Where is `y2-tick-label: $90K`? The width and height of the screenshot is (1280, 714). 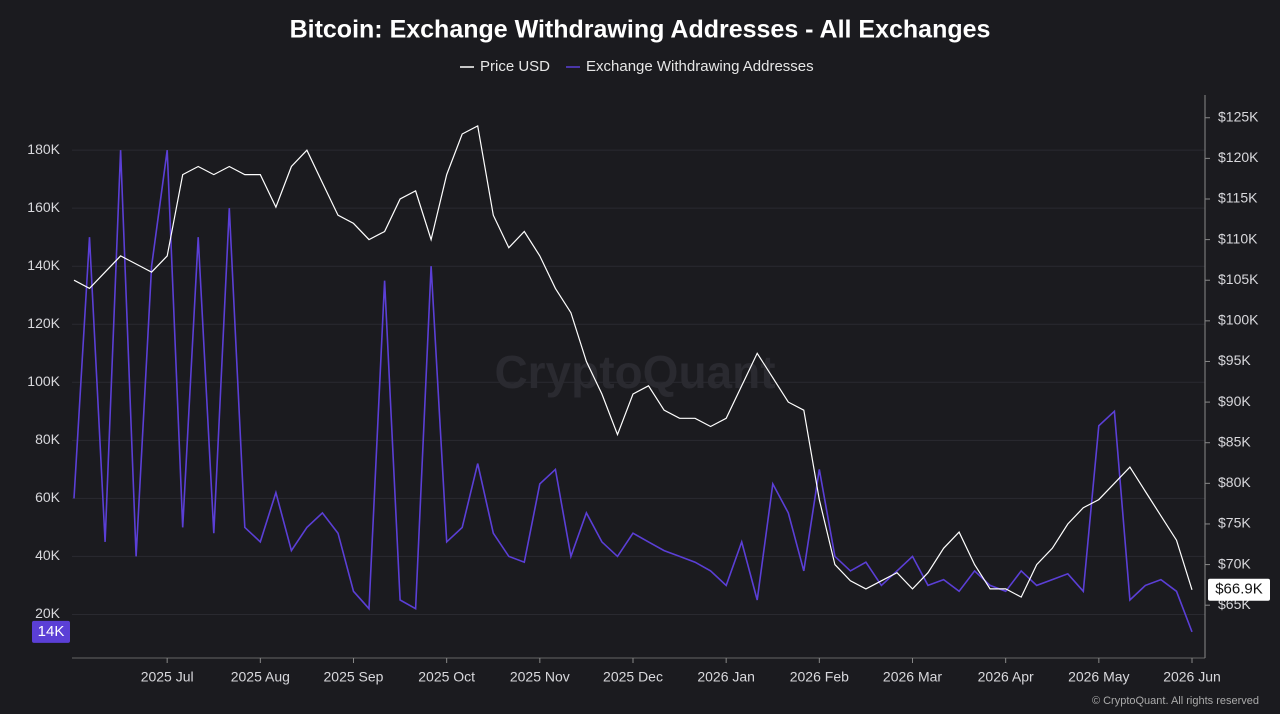 y2-tick-label: $90K is located at coordinates (1234, 401).